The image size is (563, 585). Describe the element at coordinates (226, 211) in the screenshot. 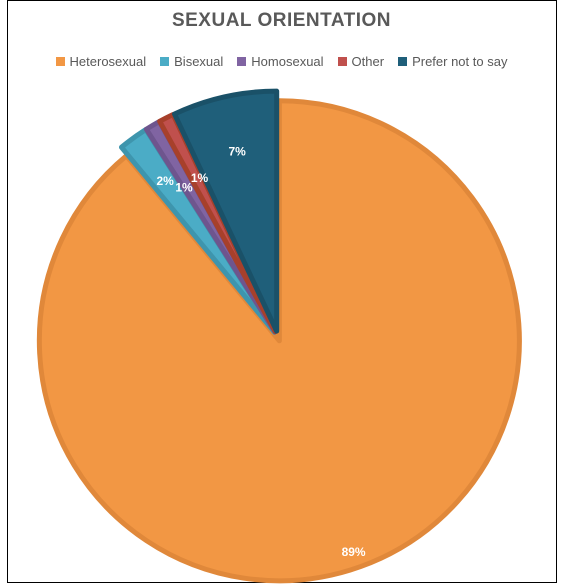

I see `pie-slice-prefer-not-to-say` at that location.